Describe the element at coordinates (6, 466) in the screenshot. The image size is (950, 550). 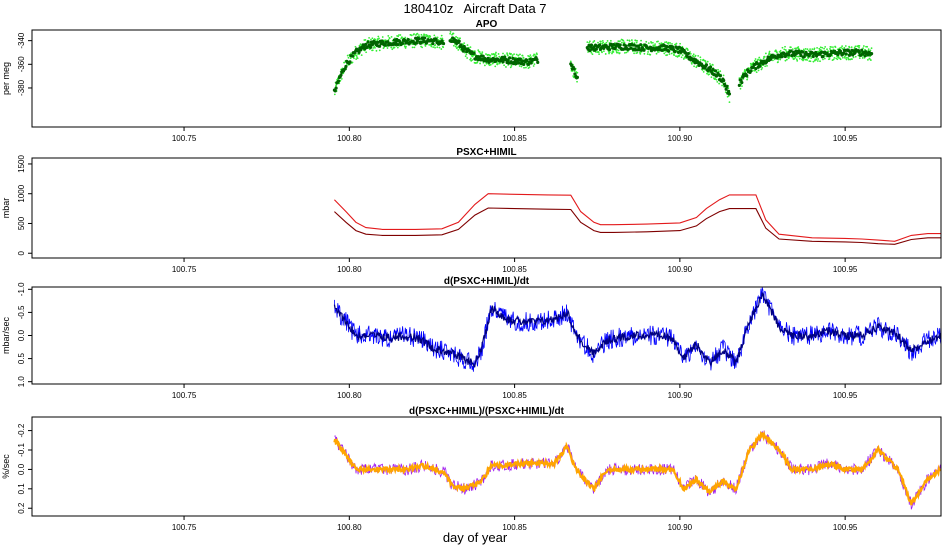
I see `y-axis-label: %/sec` at that location.